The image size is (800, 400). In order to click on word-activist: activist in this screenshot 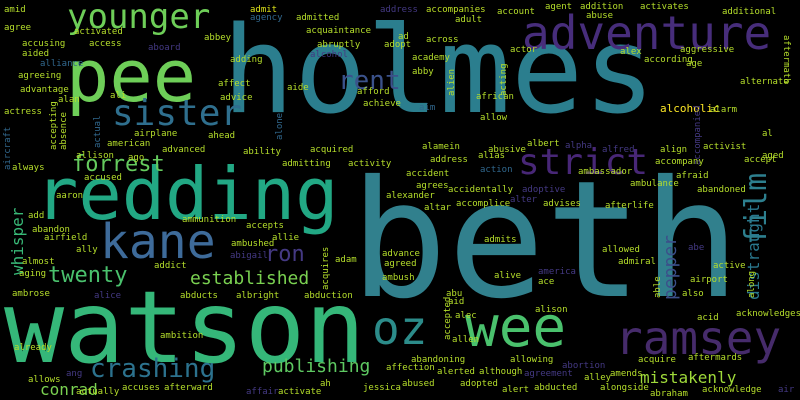, I will do `click(725, 147)`.